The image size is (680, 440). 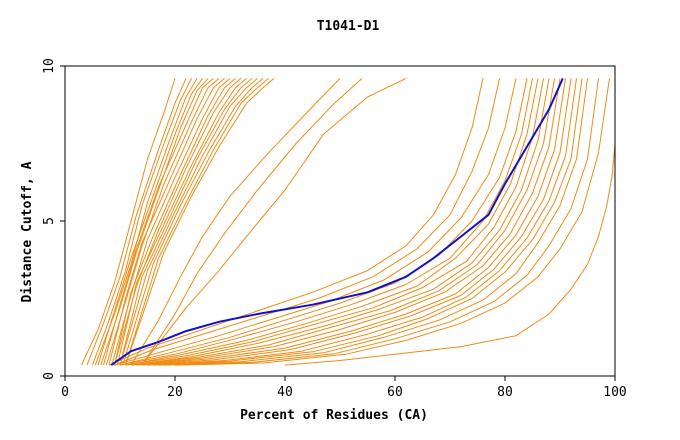 I want to click on x-tick-label: 60, so click(x=395, y=392).